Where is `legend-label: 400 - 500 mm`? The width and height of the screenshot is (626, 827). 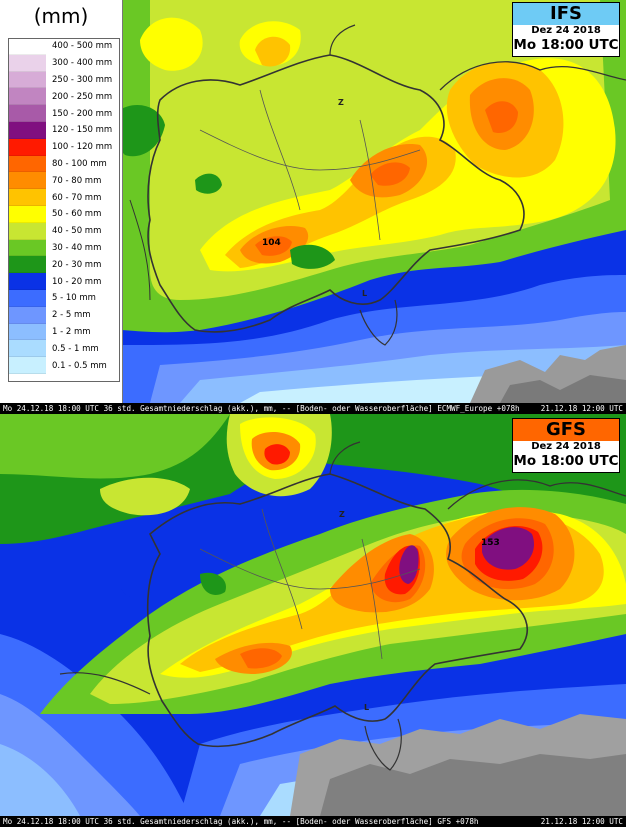
legend-label: 400 - 500 mm is located at coordinates (82, 46).